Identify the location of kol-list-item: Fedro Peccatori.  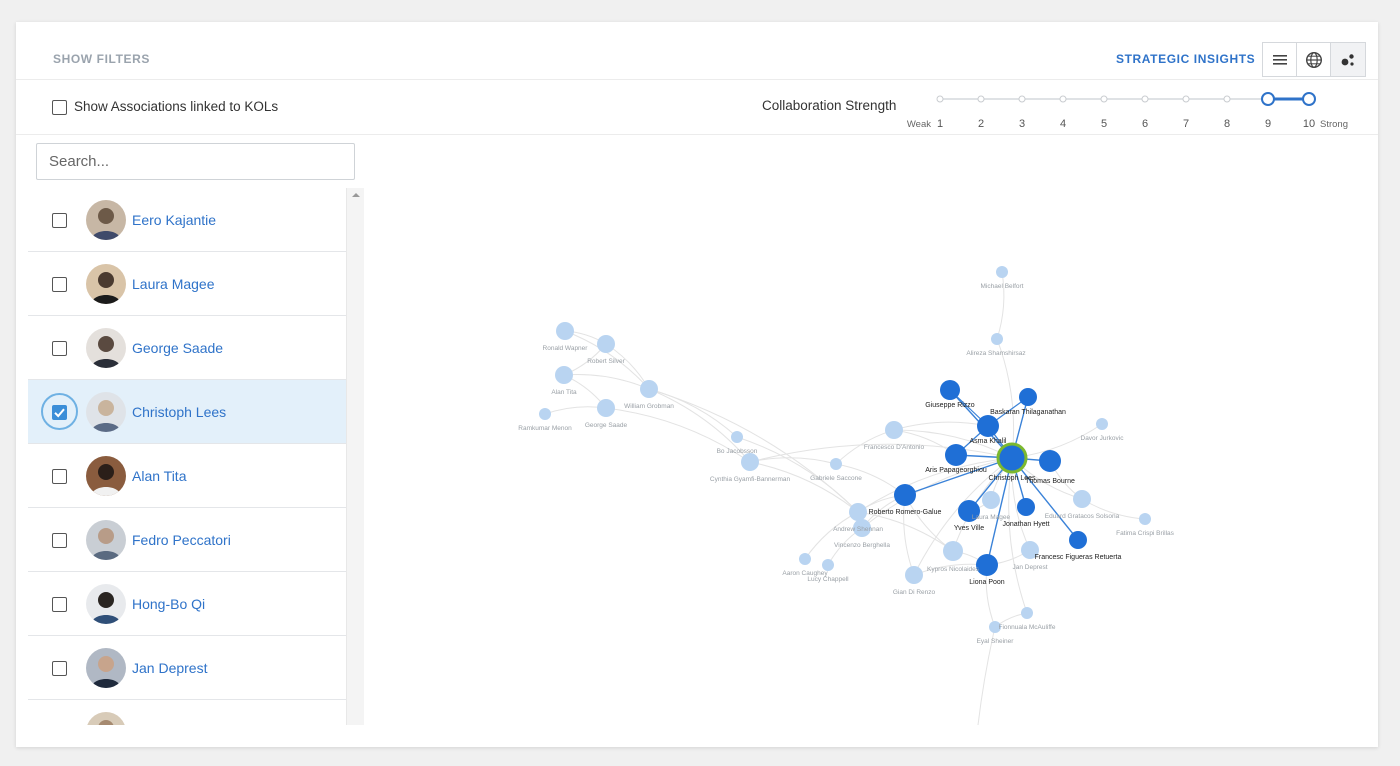
(187, 540).